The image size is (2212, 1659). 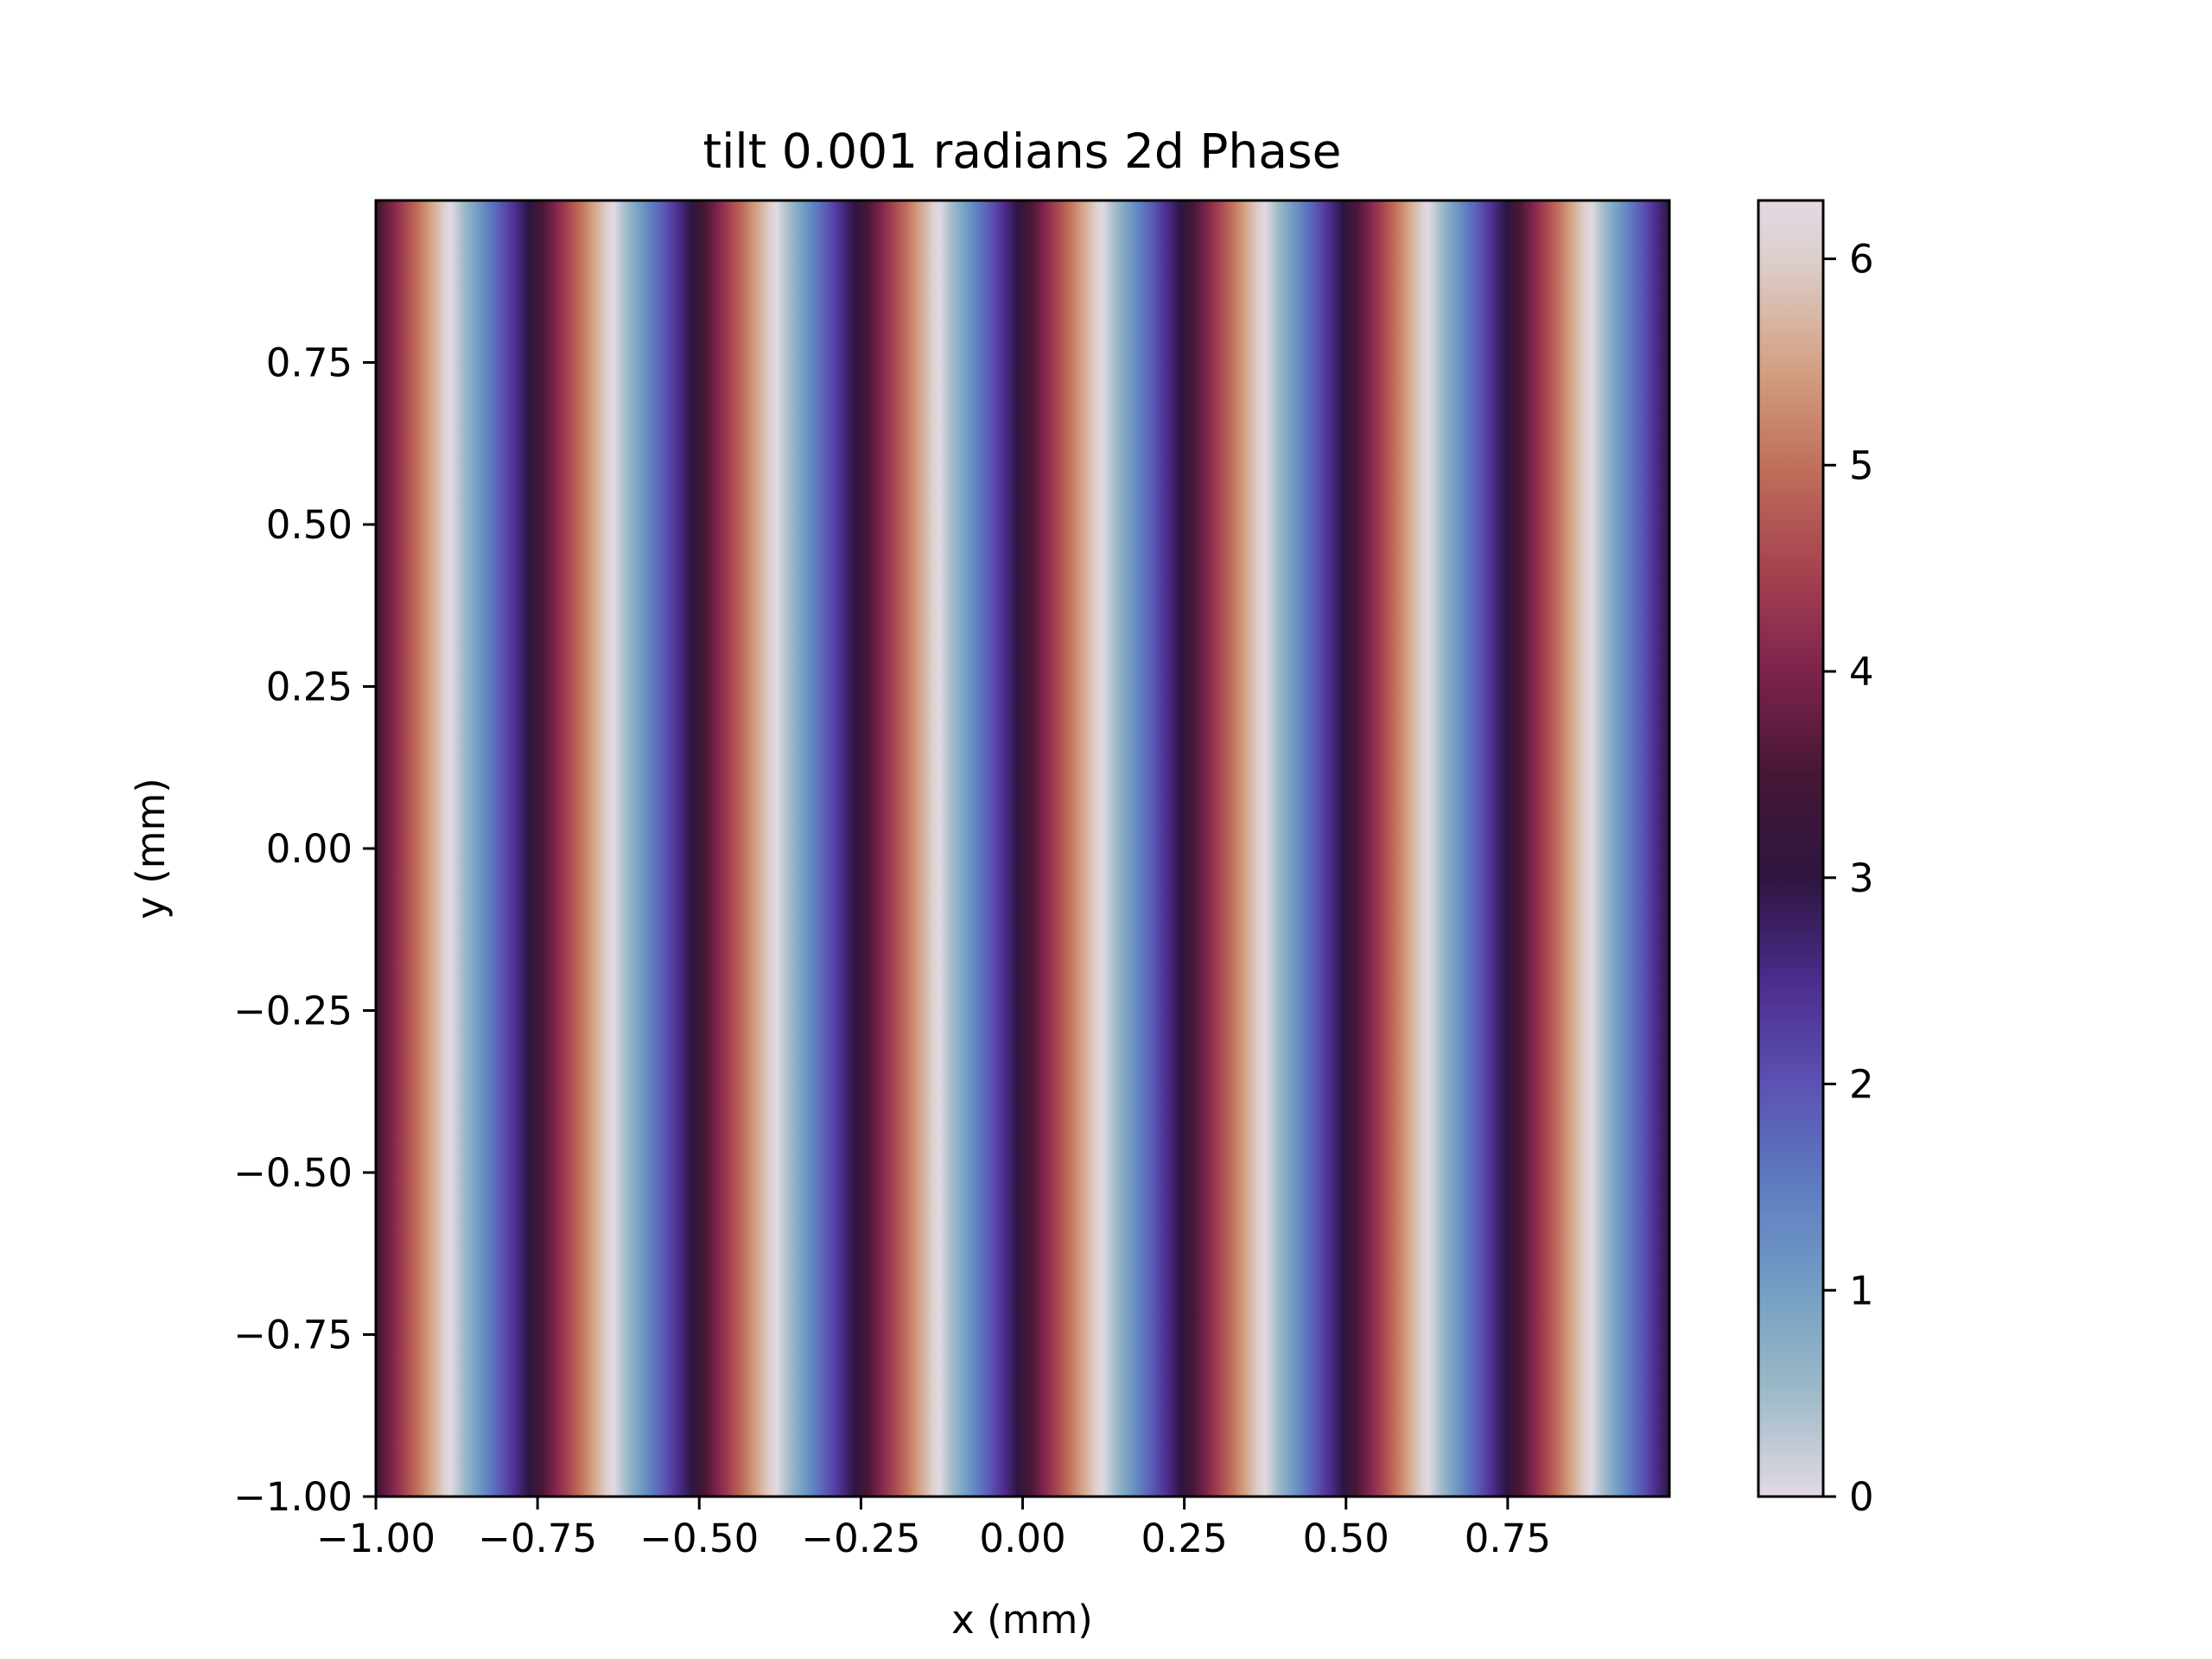 What do you see at coordinates (1862, 260) in the screenshot?
I see `colorbar-tick-label: 6` at bounding box center [1862, 260].